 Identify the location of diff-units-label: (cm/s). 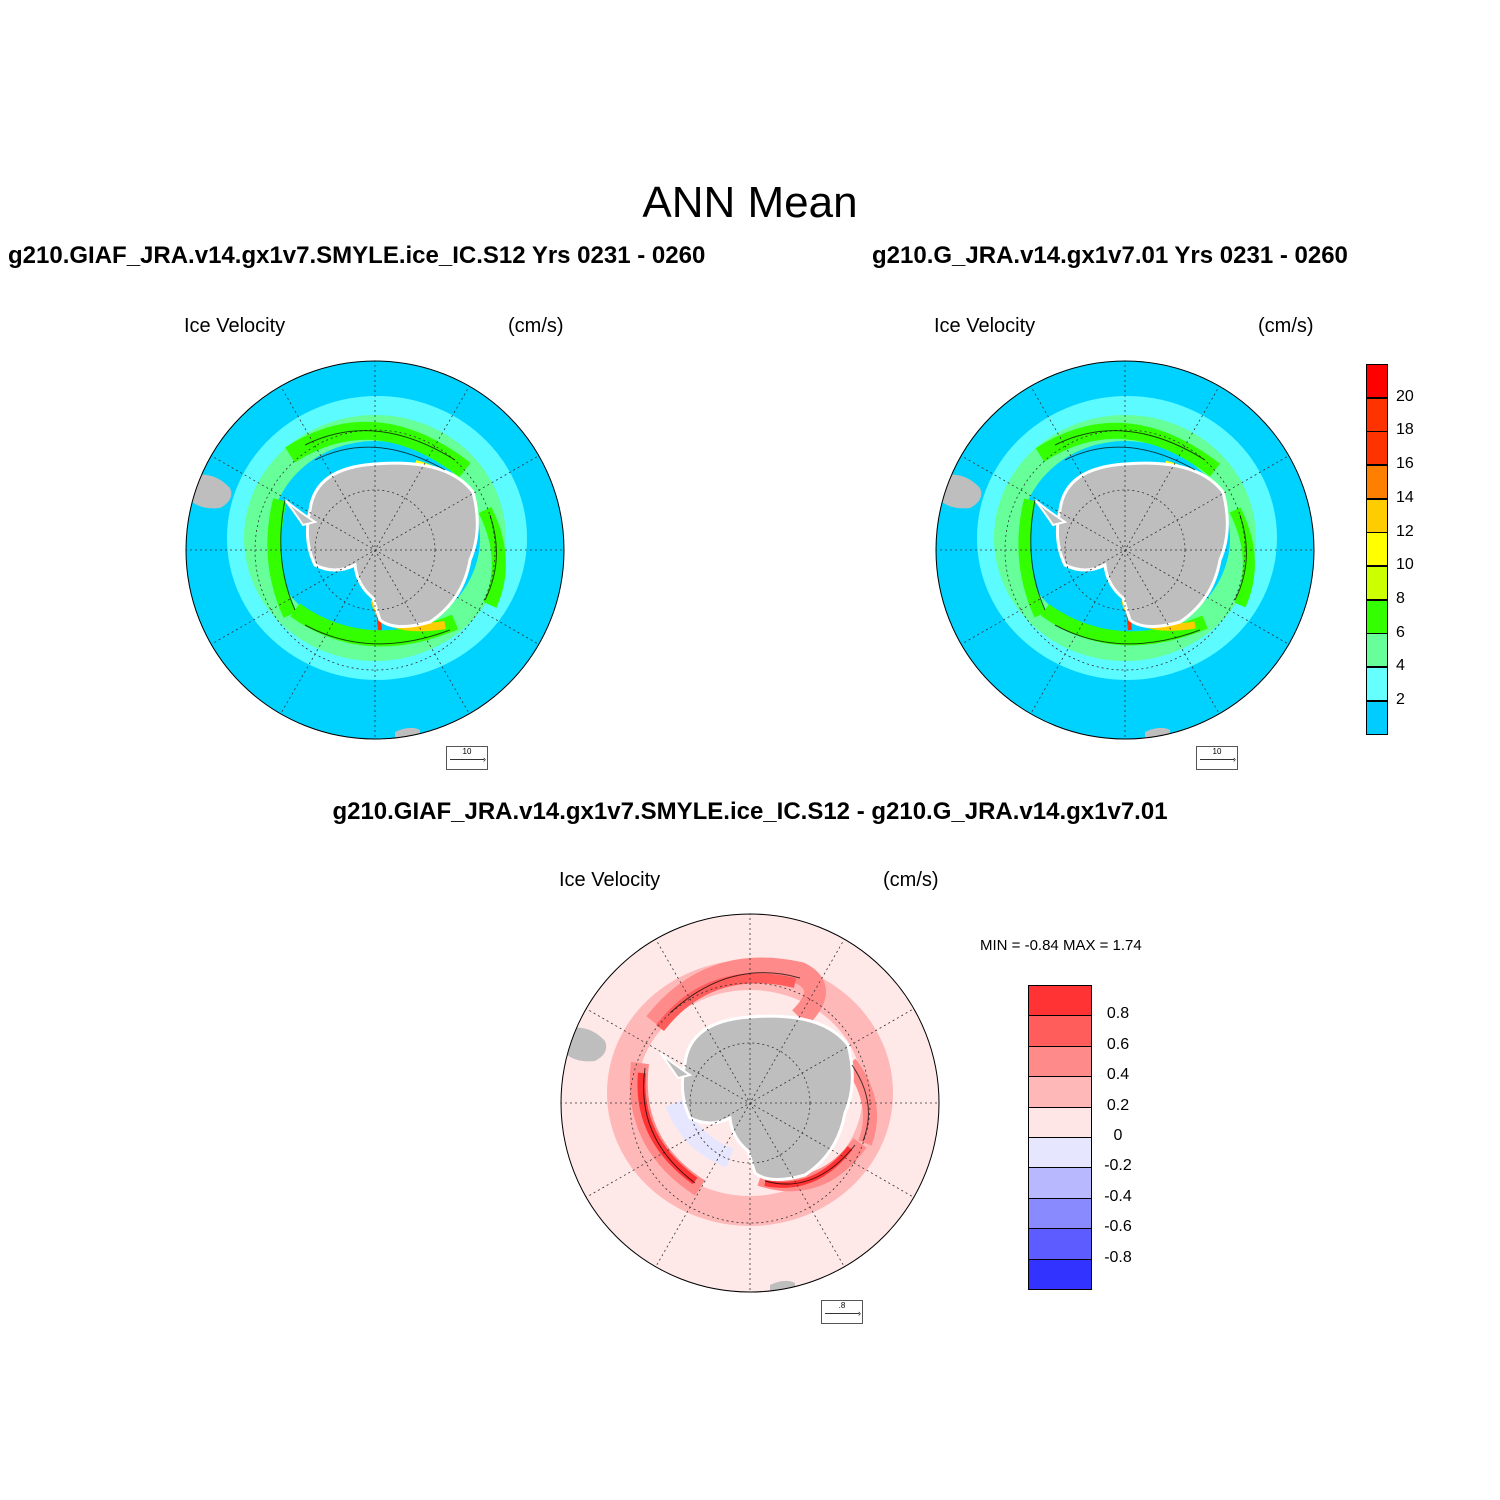
(911, 880).